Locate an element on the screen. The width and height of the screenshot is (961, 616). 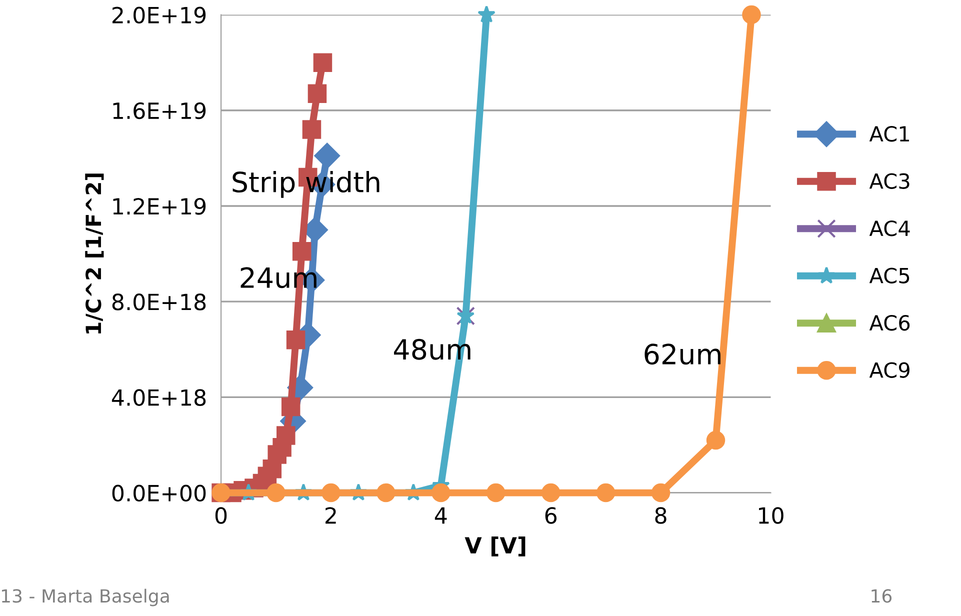
legend-label: AC3 is located at coordinates (889, 181).